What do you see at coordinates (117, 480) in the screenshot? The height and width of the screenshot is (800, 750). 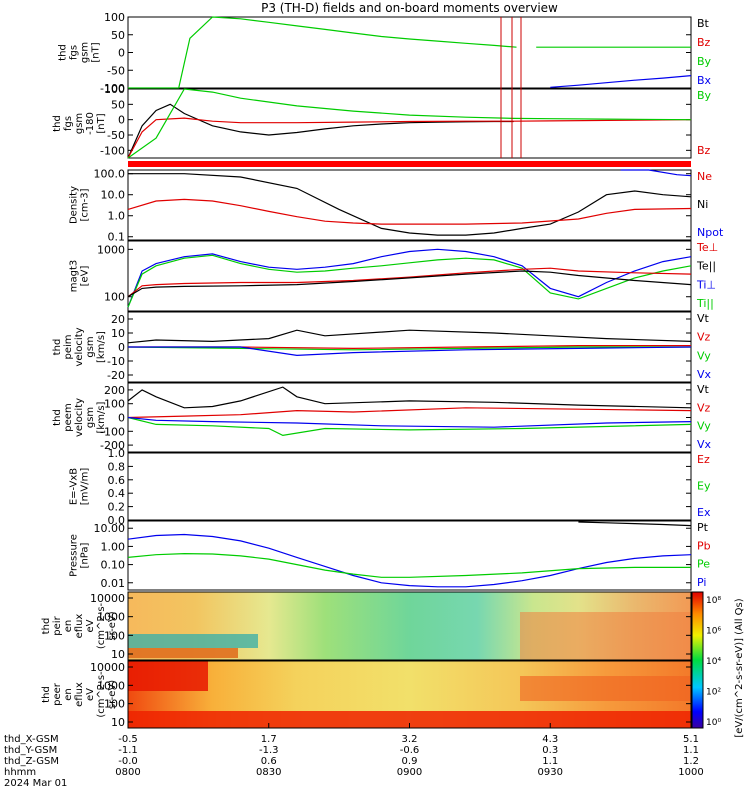 I see `y-tick-label: 0.6` at bounding box center [117, 480].